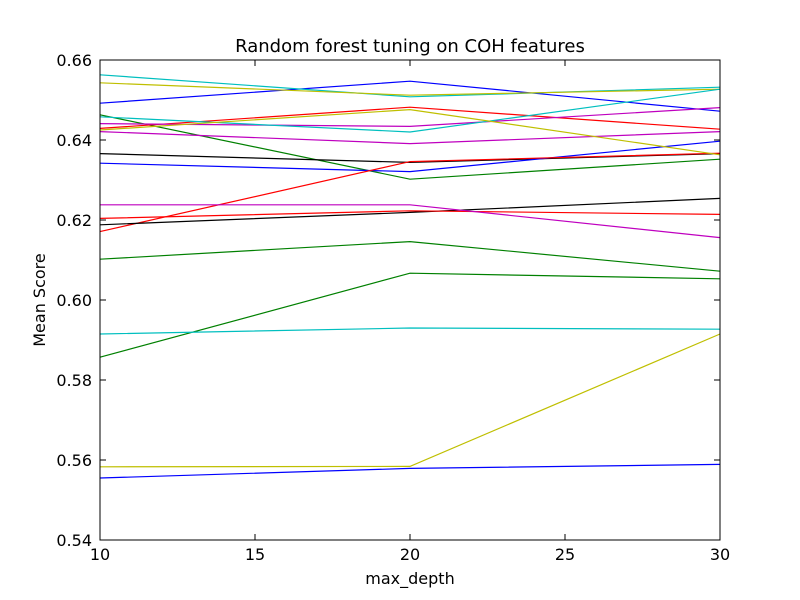  What do you see at coordinates (74, 140) in the screenshot?
I see `y-tick-label-6: 0.64` at bounding box center [74, 140].